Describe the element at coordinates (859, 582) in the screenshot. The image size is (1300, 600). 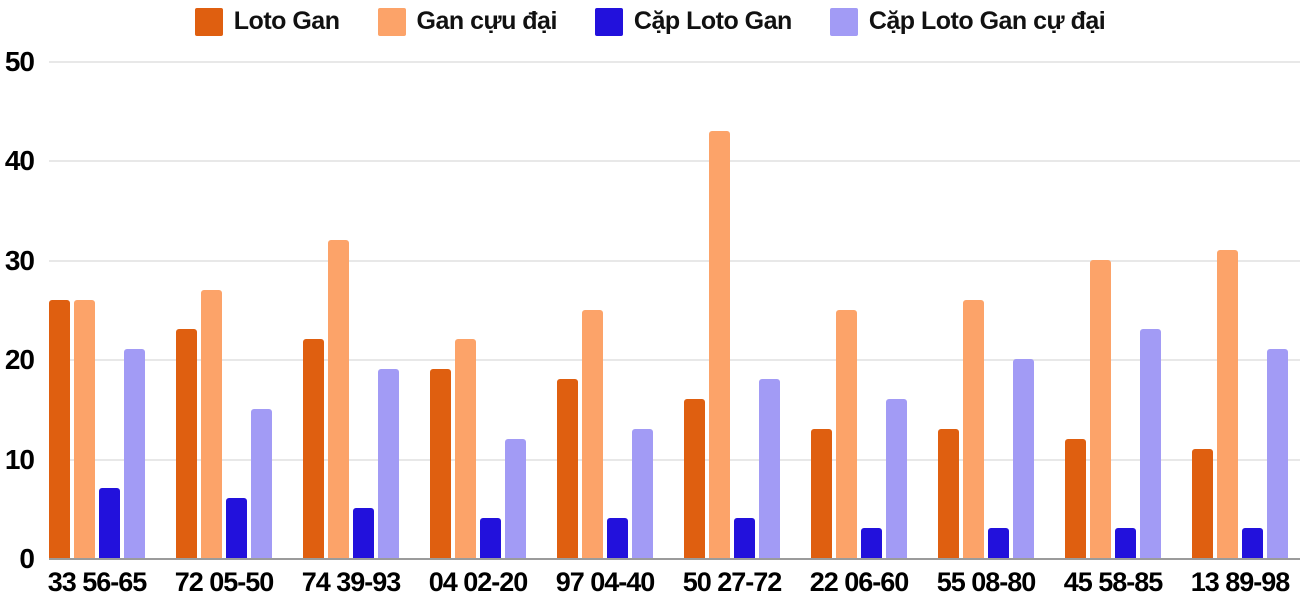
I see `x-tick-label: 22 06-60` at that location.